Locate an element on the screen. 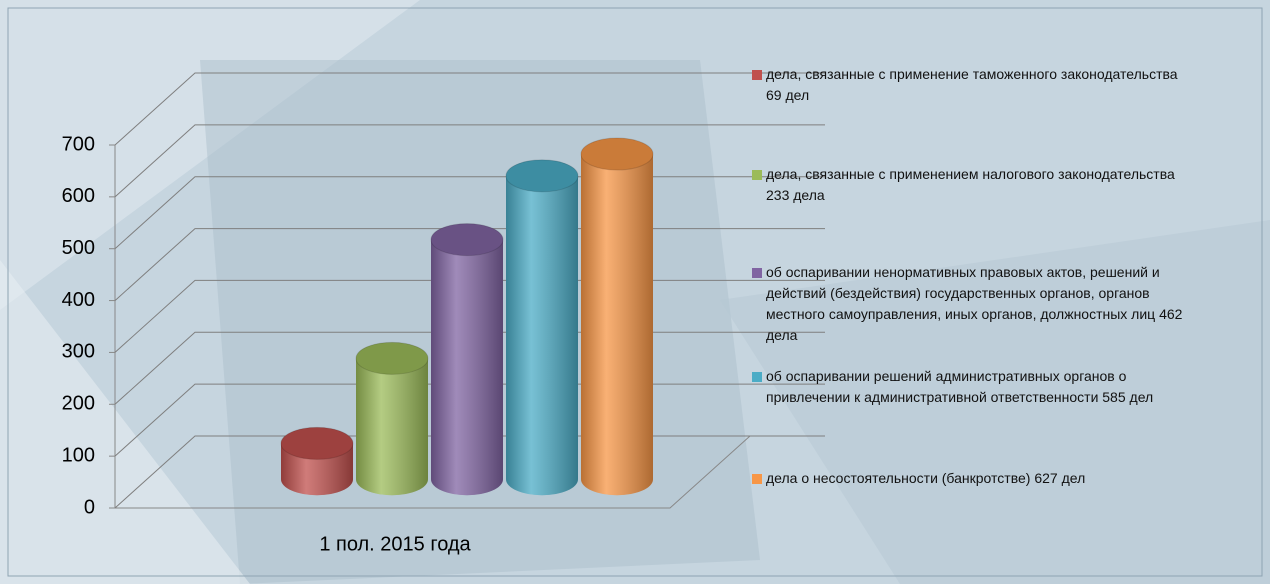 The image size is (1270, 584). y-tick-label: 600 is located at coordinates (78, 196).